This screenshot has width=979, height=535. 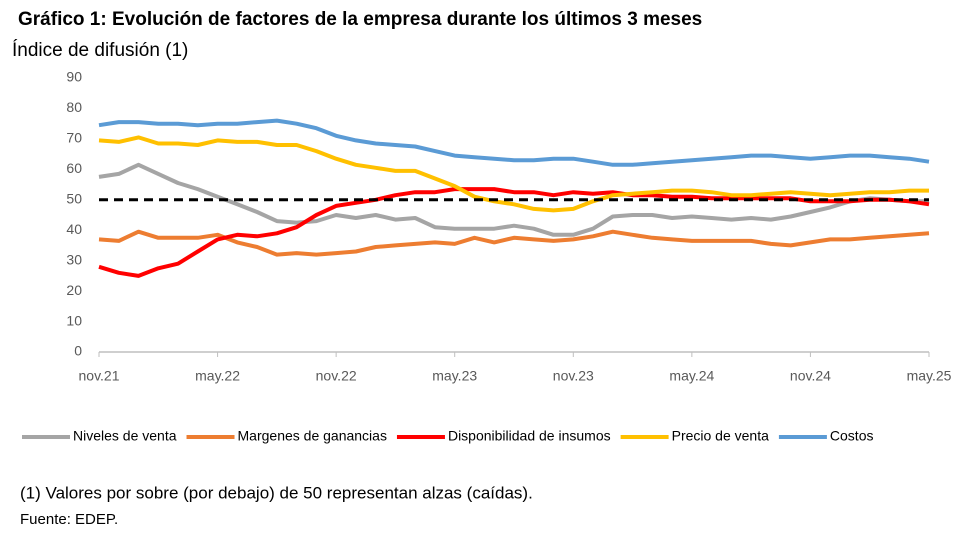 What do you see at coordinates (78, 351) in the screenshot?
I see `y-tick-label: 0` at bounding box center [78, 351].